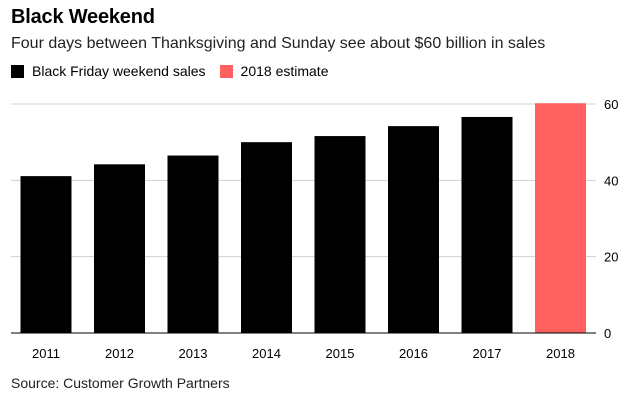 The image size is (636, 407). Describe the element at coordinates (611, 257) in the screenshot. I see `y-tick-label: 20` at that location.